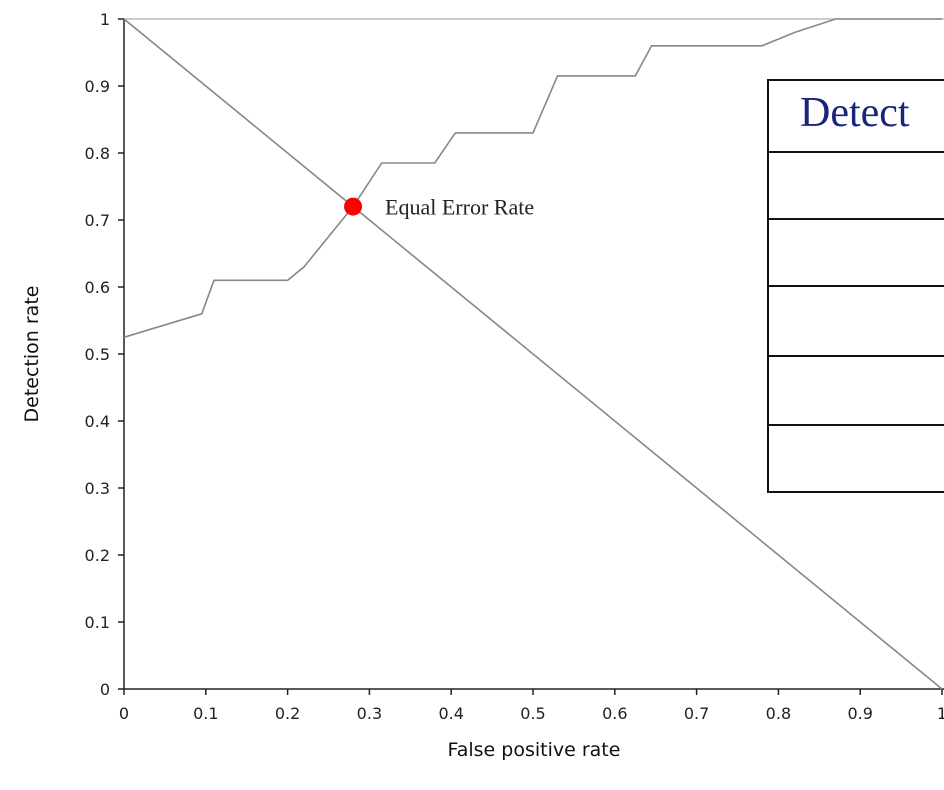 The width and height of the screenshot is (944, 790). I want to click on x-tick-label: 0, so click(124, 713).